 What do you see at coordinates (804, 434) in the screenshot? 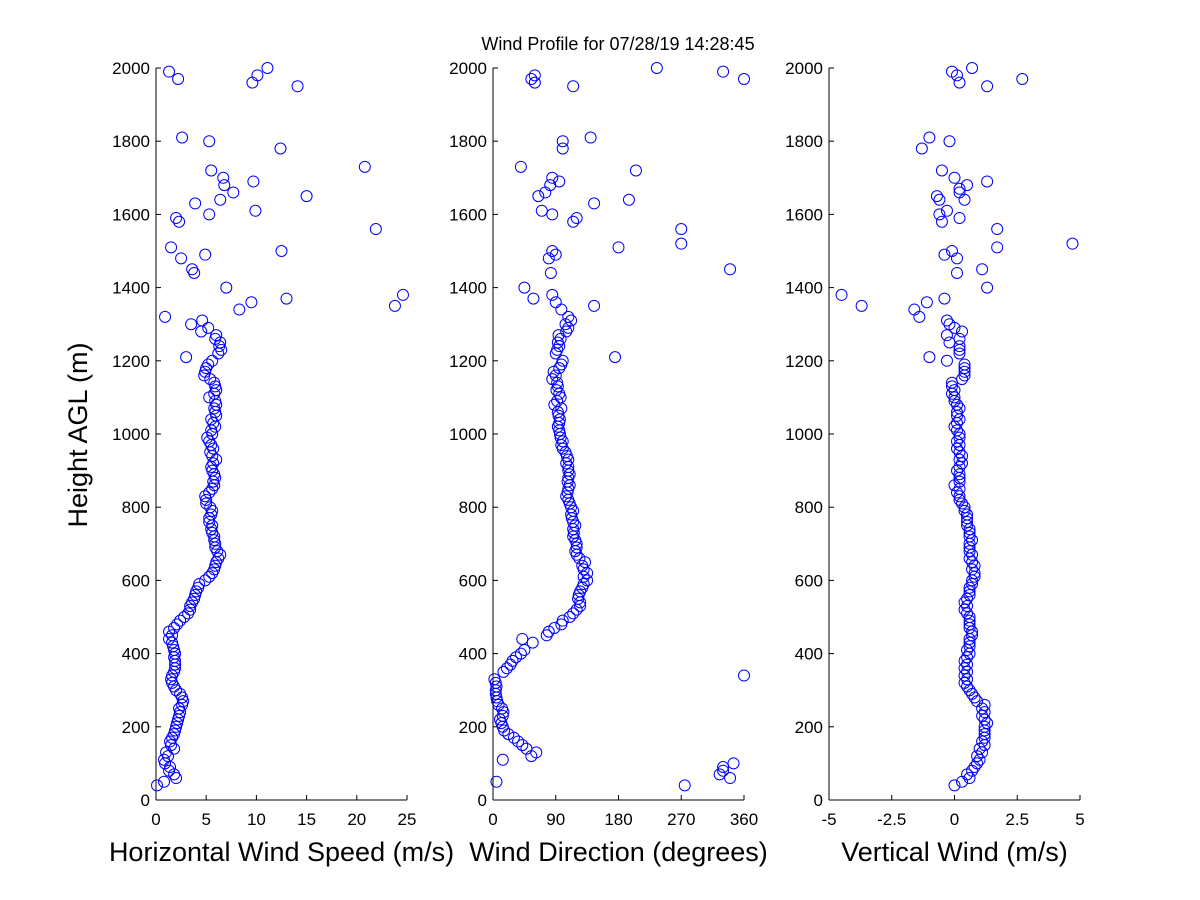
I see `y-tick-label-vertical: 1000` at bounding box center [804, 434].